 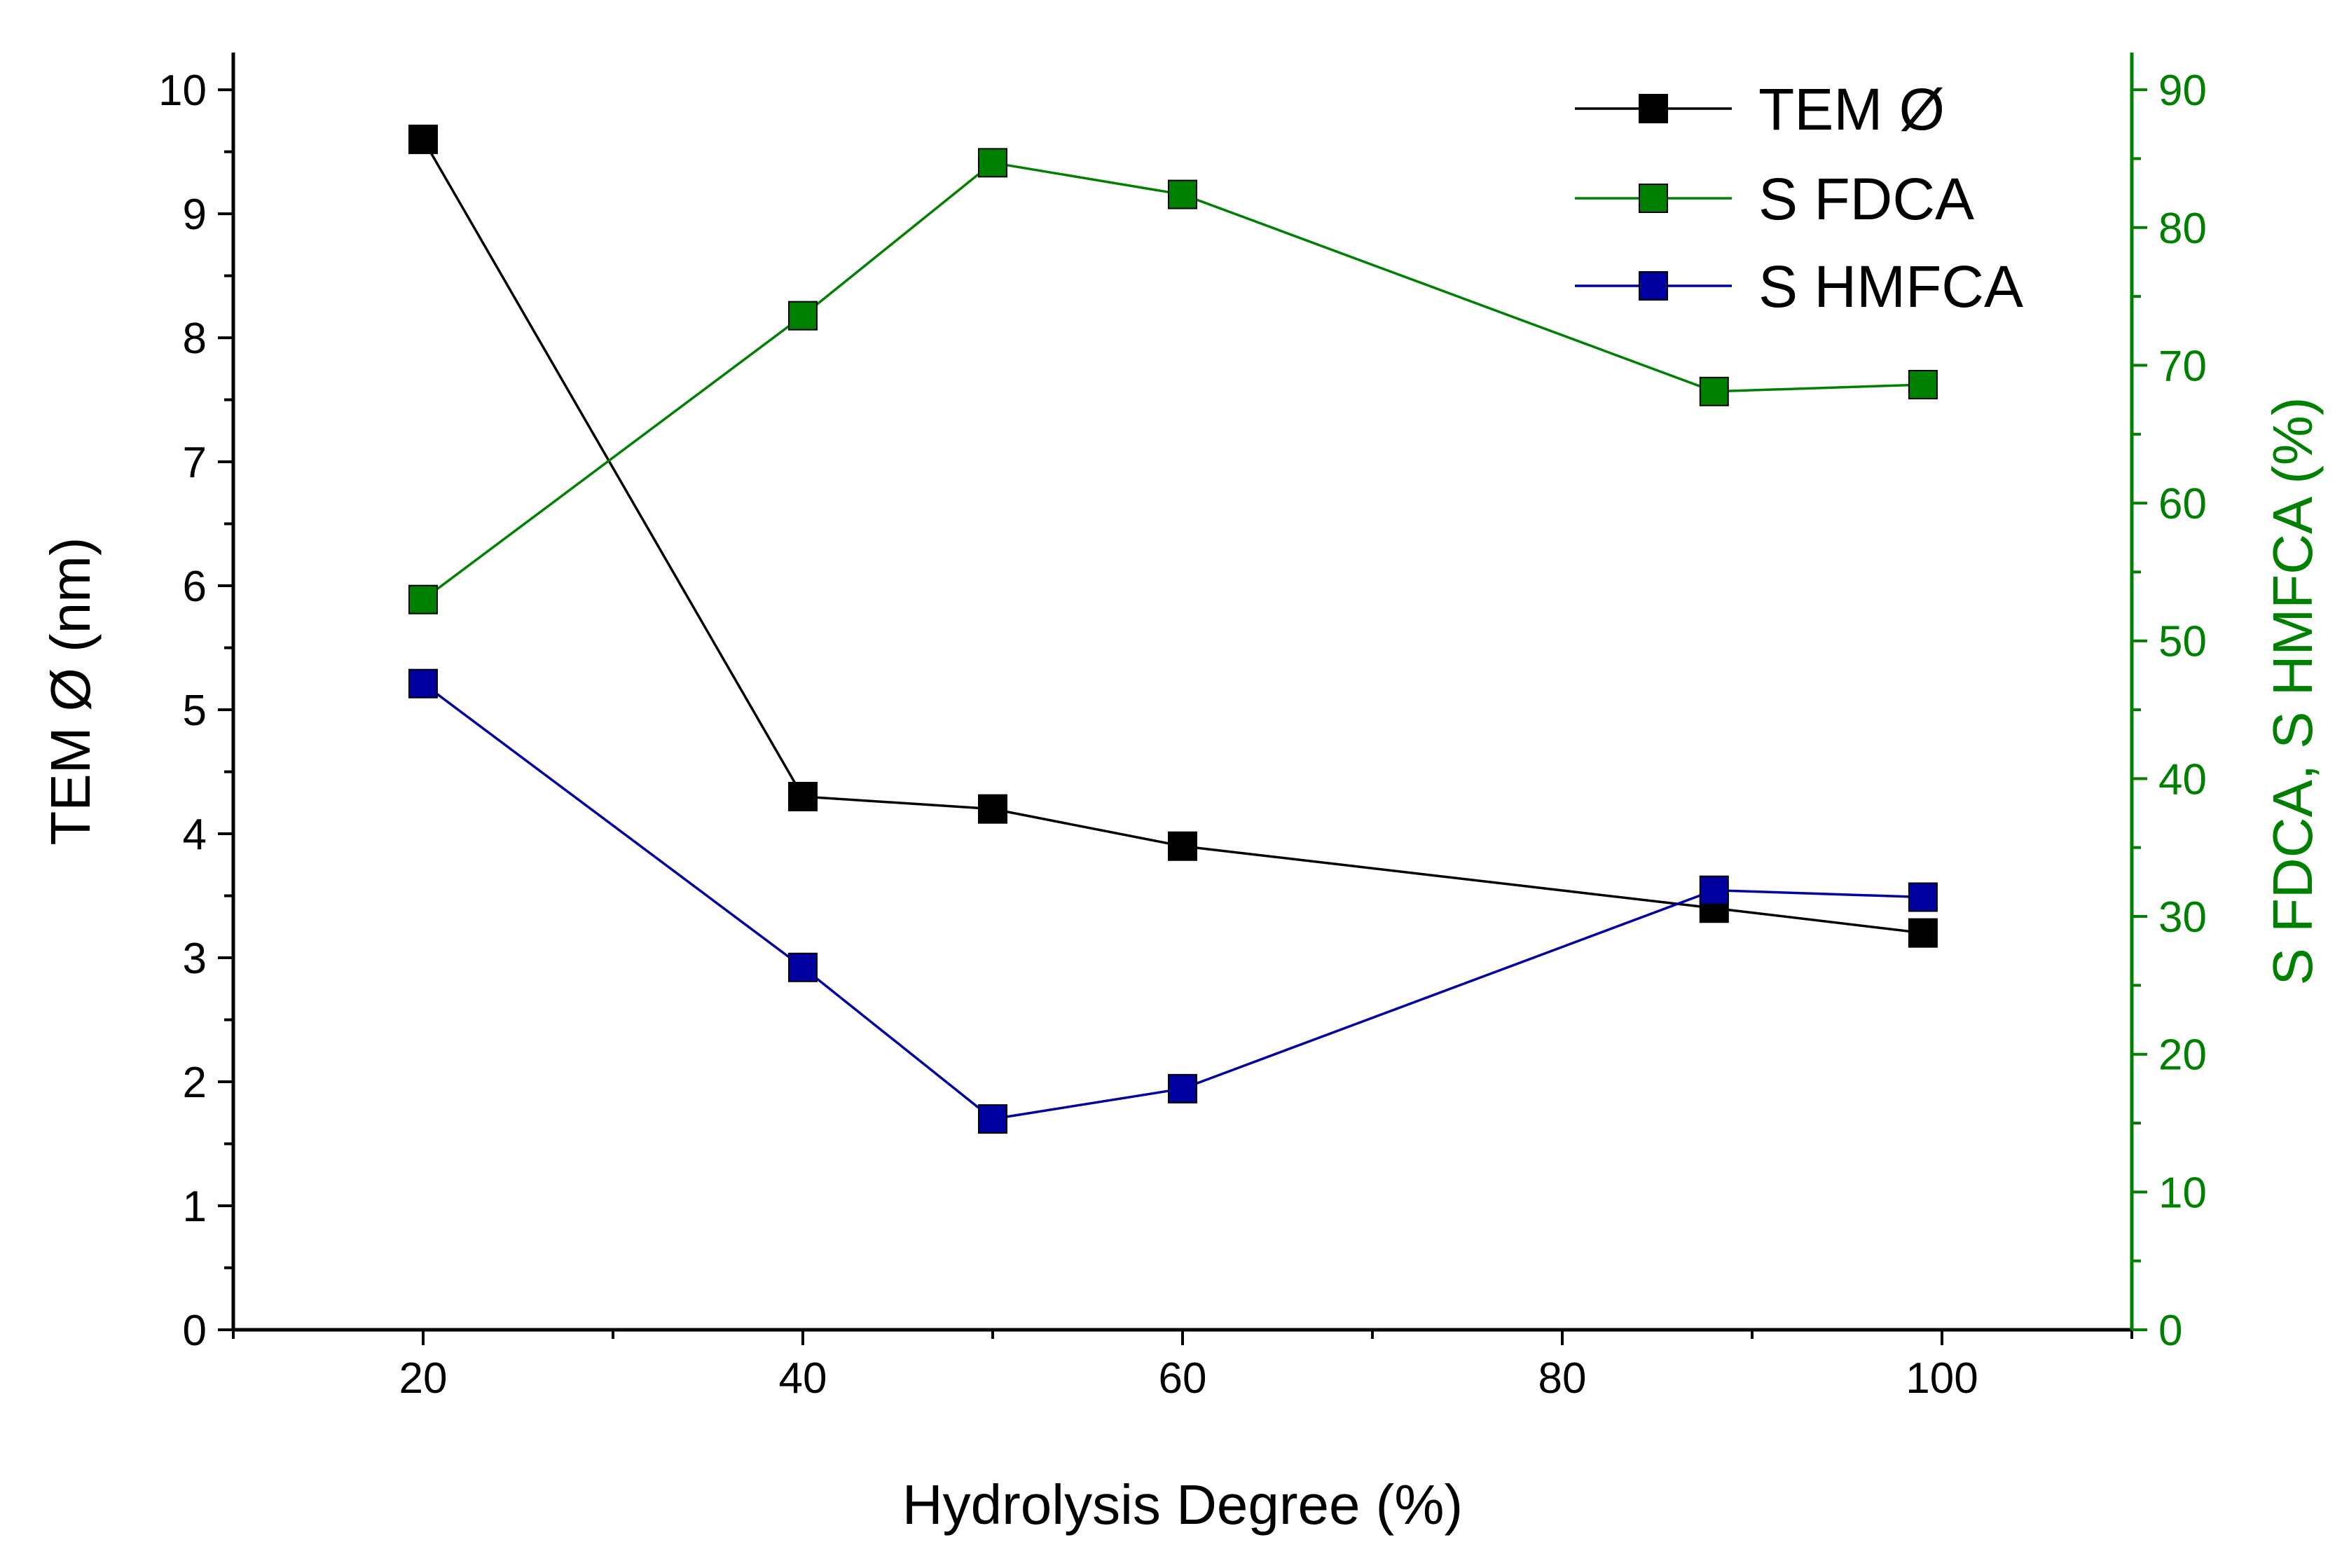 What do you see at coordinates (2182, 229) in the screenshot?
I see `y-right-tick-label: 80` at bounding box center [2182, 229].